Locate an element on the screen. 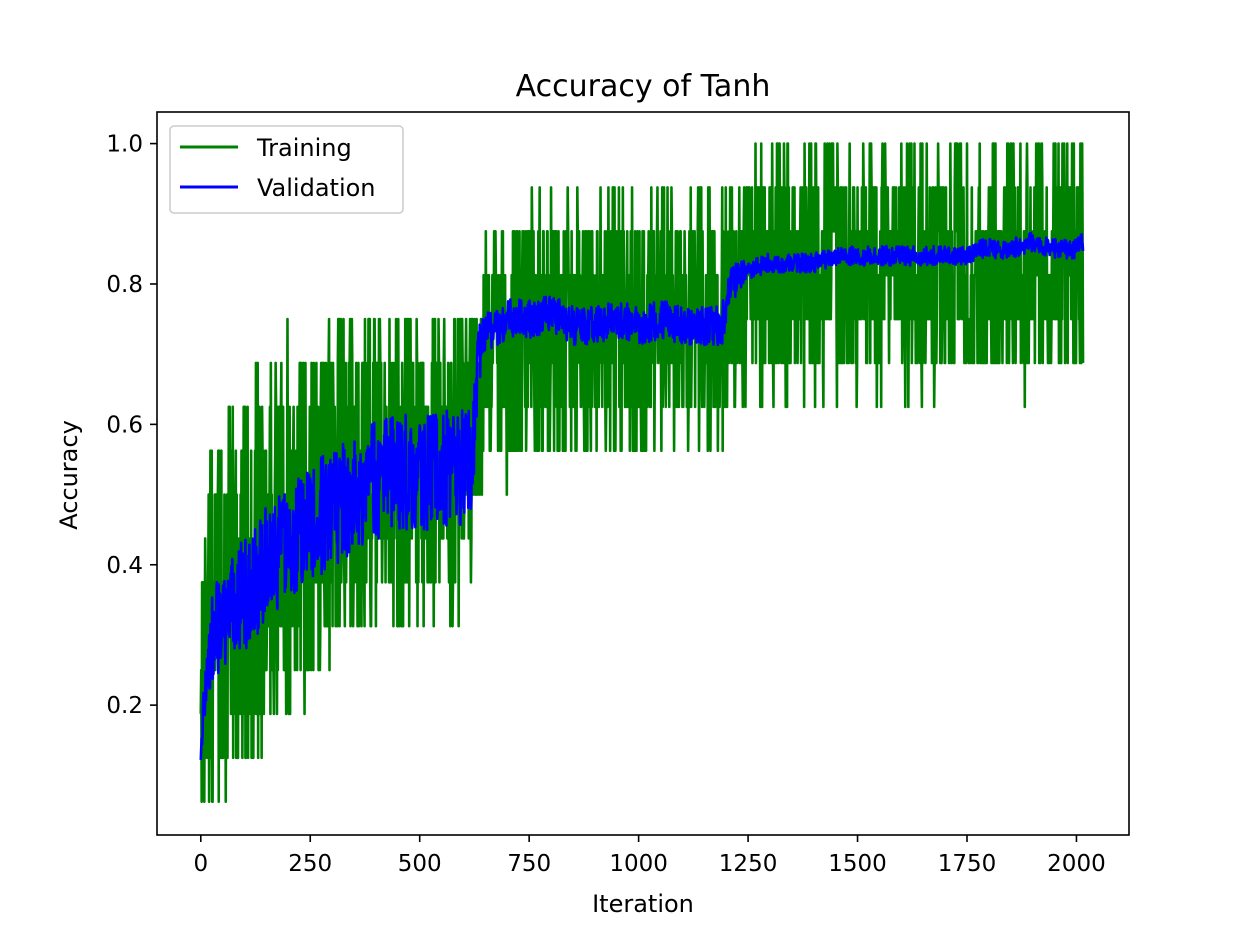 The height and width of the screenshot is (940, 1254). chart-title: Accuracy of Tanh is located at coordinates (643, 86).